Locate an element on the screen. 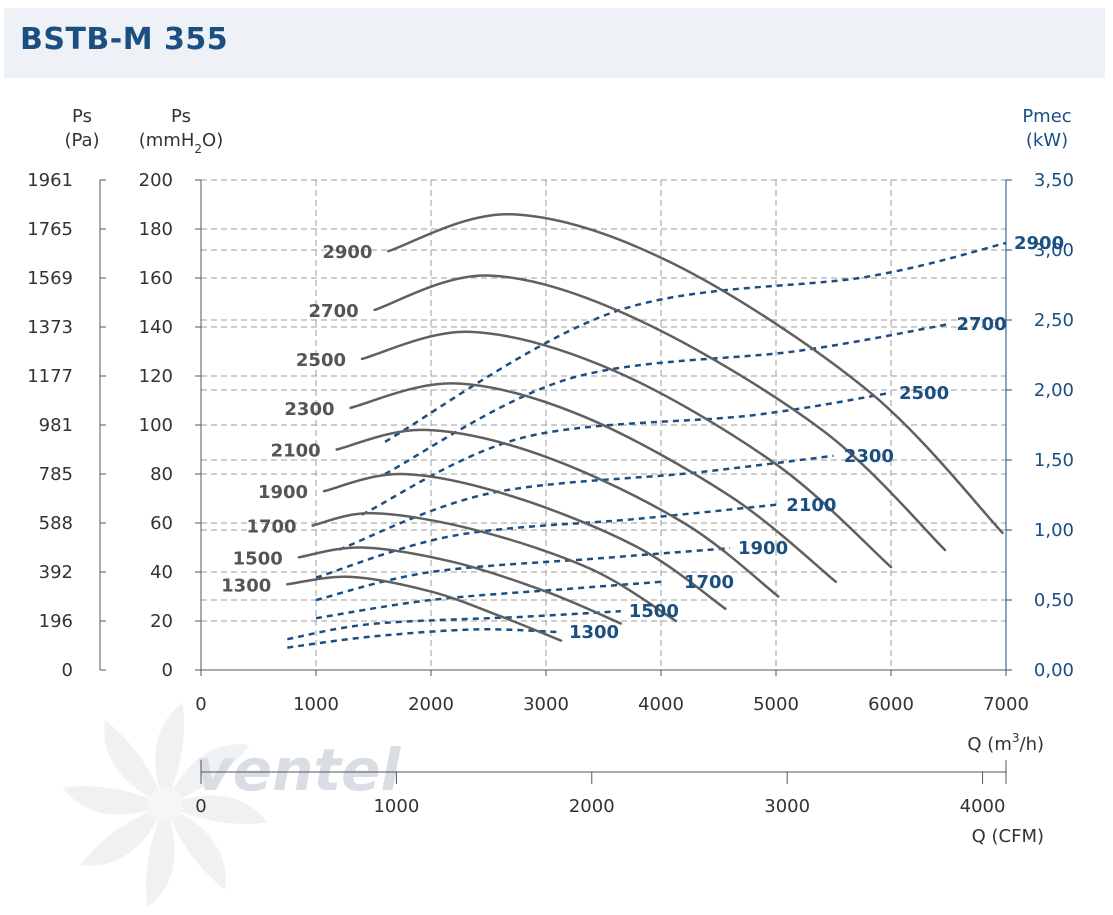 This screenshot has height=915, width=1113. y2-tick-label: 2,50 is located at coordinates (1054, 320).